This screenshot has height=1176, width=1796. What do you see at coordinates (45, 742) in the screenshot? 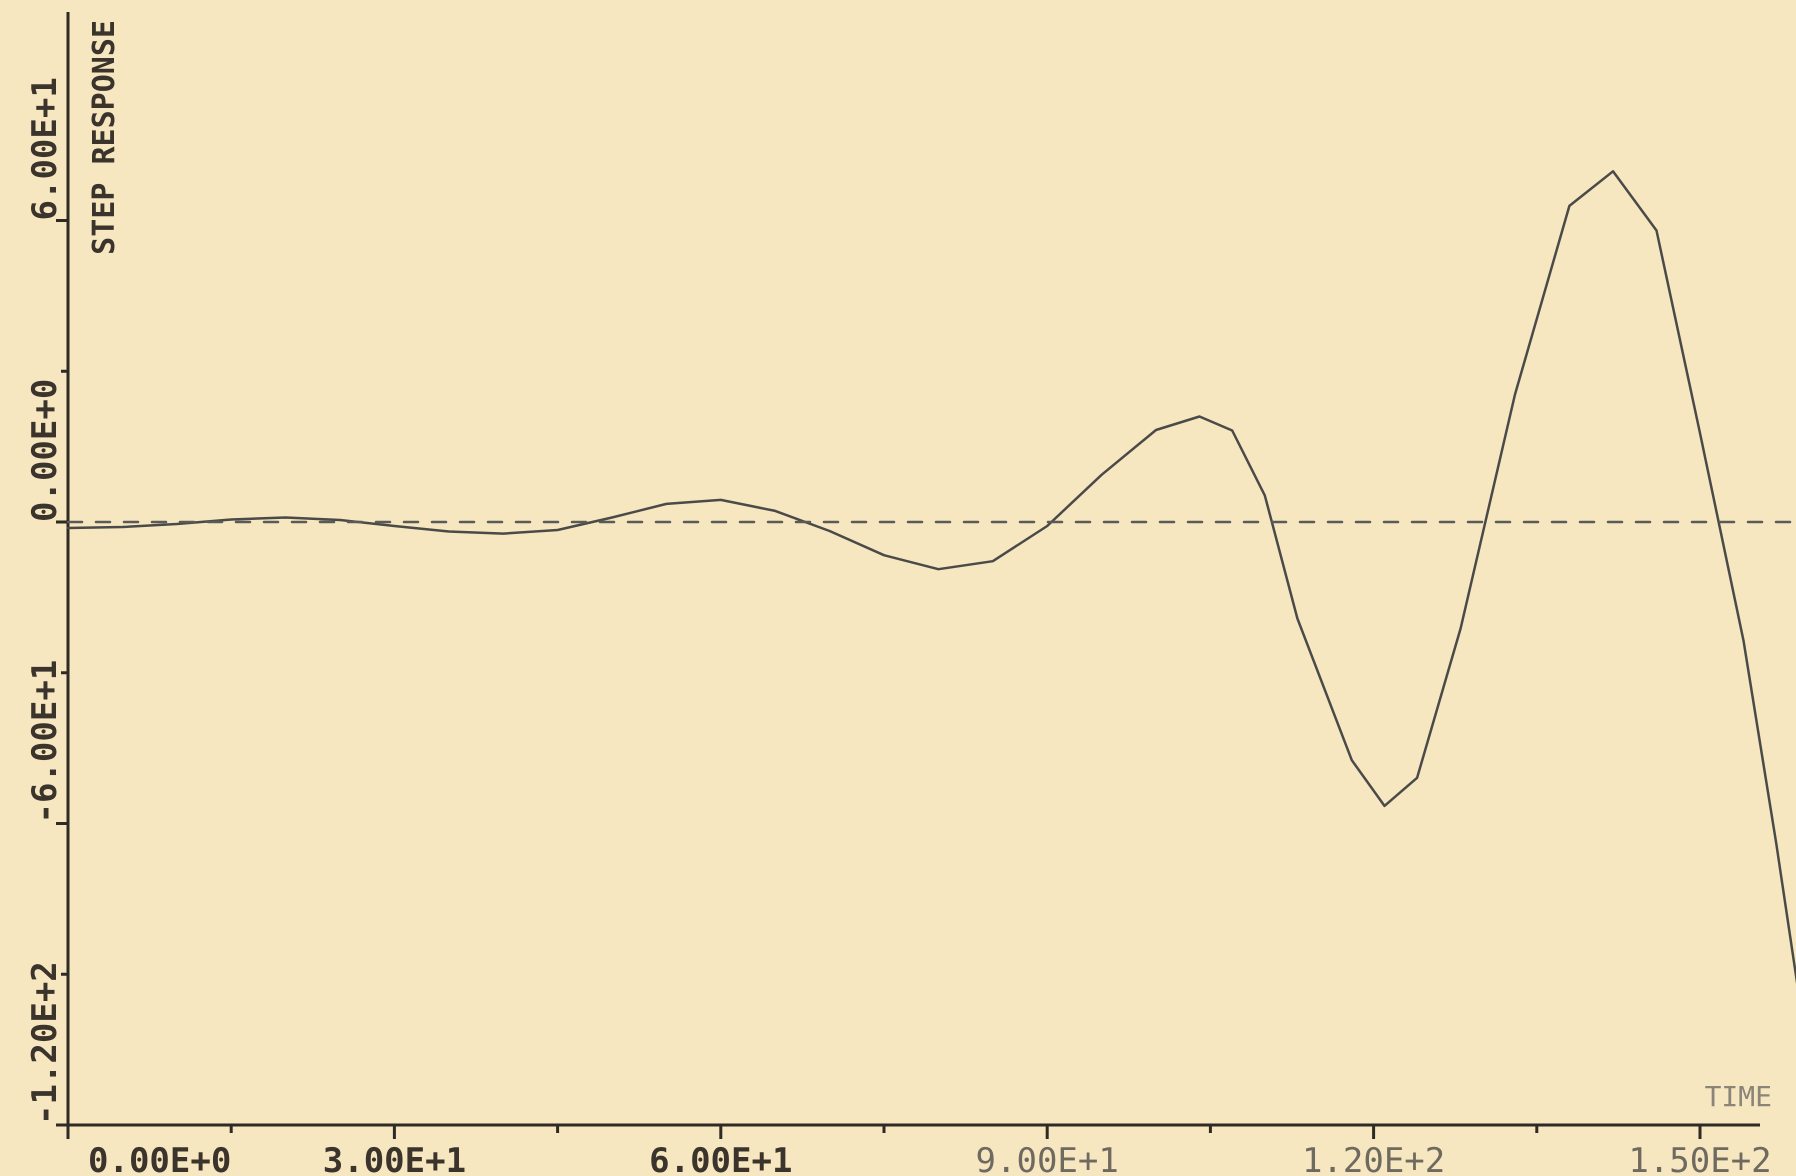
I see `y-tick-label: -6.00E+1` at bounding box center [45, 742].